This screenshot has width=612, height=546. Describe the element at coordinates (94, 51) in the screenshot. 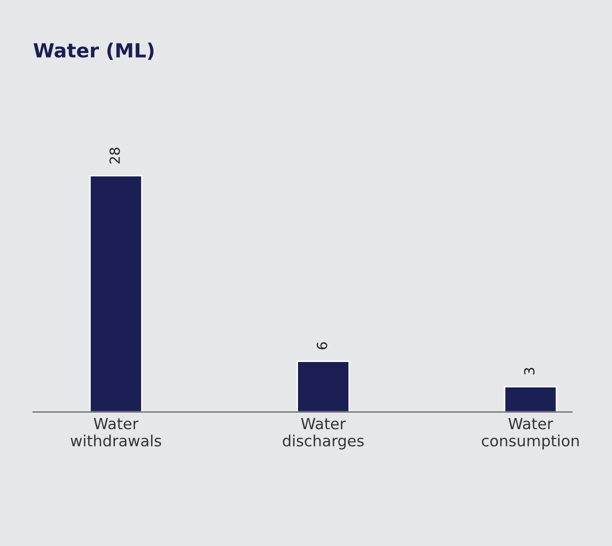

I see `chart-title: Water (ML)` at that location.